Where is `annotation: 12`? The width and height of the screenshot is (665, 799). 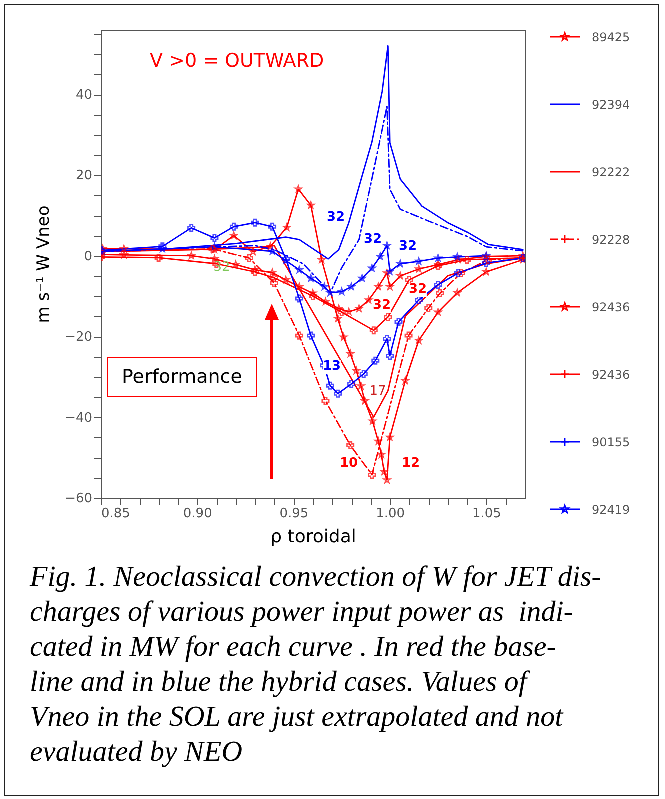
annotation: 12 is located at coordinates (411, 463).